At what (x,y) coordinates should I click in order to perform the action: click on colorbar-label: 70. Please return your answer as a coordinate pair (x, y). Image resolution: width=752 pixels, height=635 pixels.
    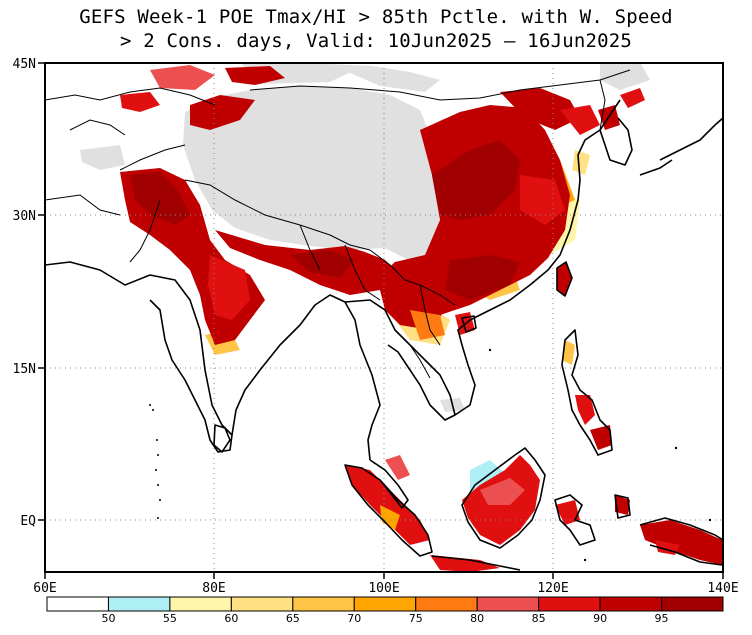
    Looking at the image, I should click on (354, 618).